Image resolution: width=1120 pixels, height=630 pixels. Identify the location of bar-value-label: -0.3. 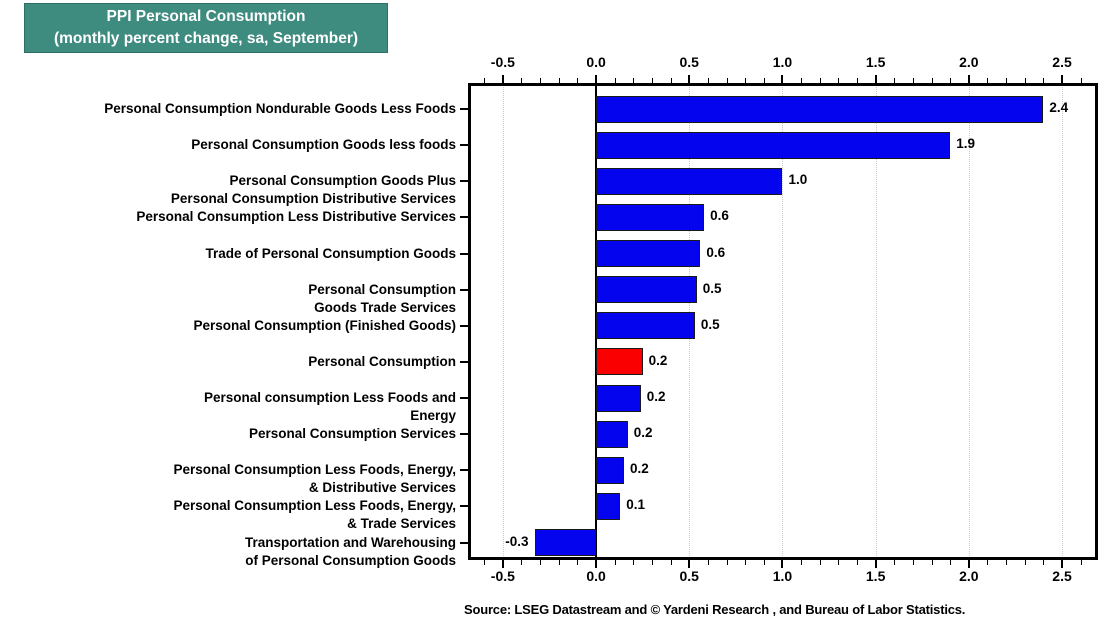
(517, 541).